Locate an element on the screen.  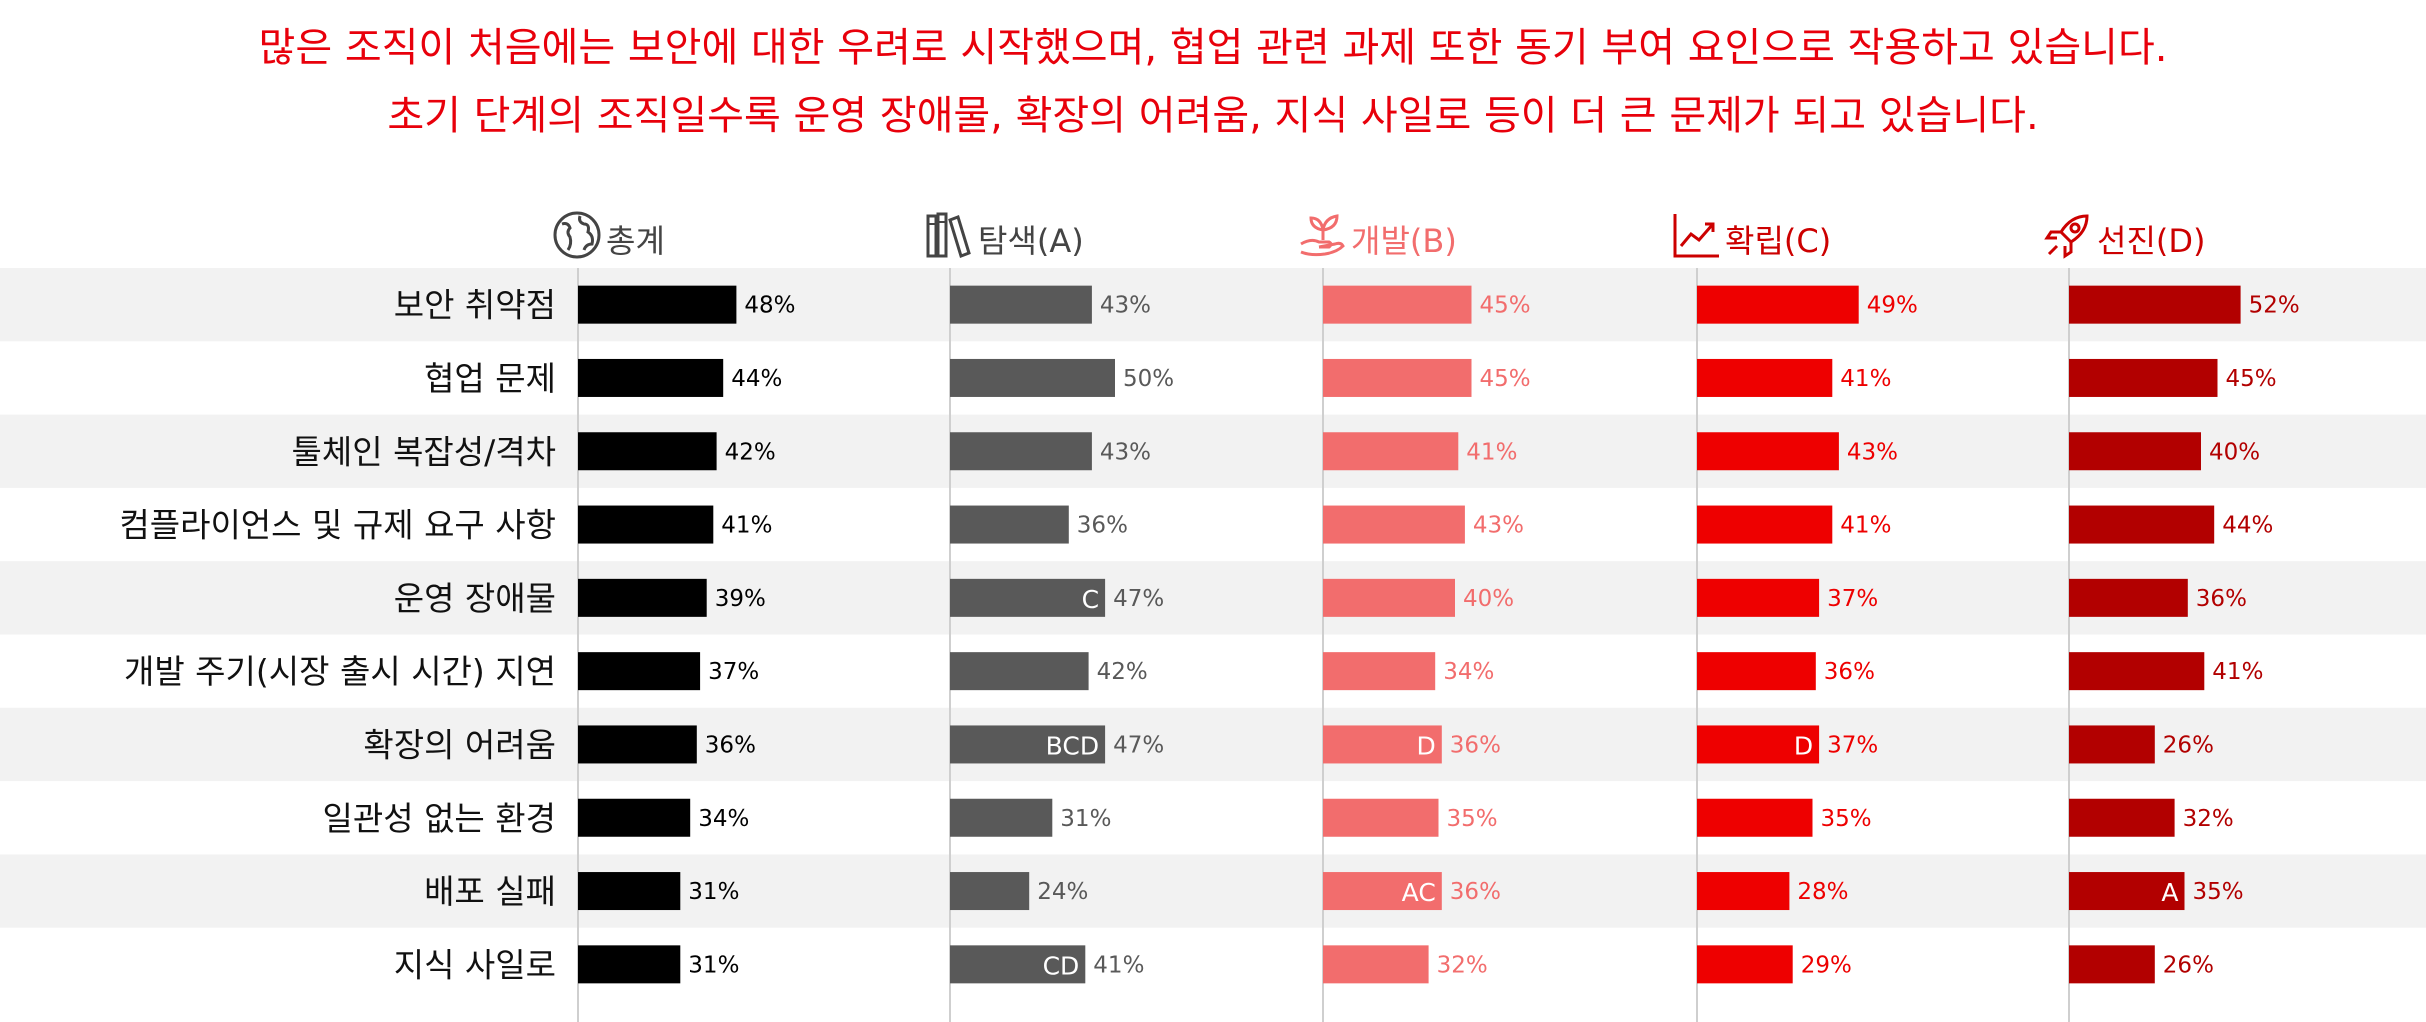
rocket-icon is located at coordinates (2070, 237).